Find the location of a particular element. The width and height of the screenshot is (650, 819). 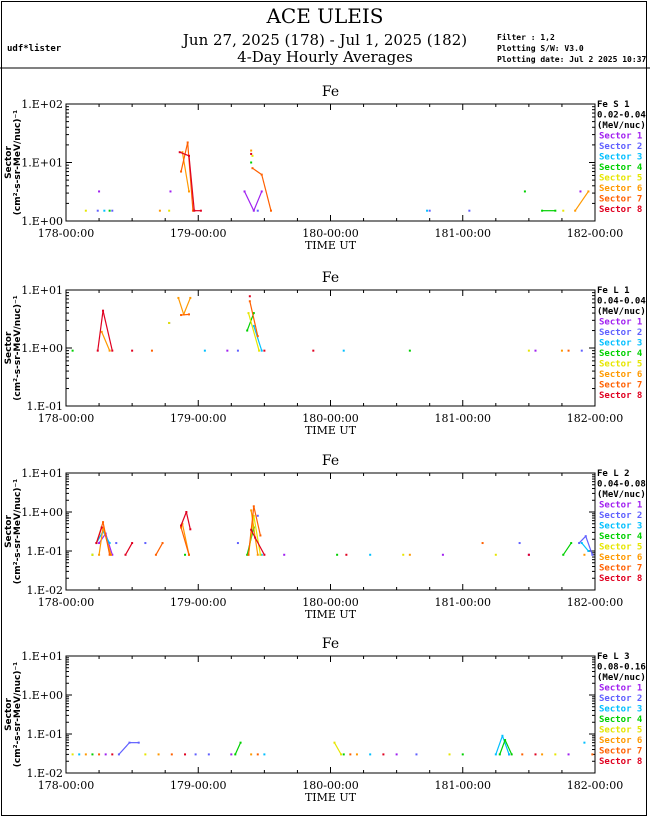

legend-sector-8: Sector 8 is located at coordinates (620, 396).